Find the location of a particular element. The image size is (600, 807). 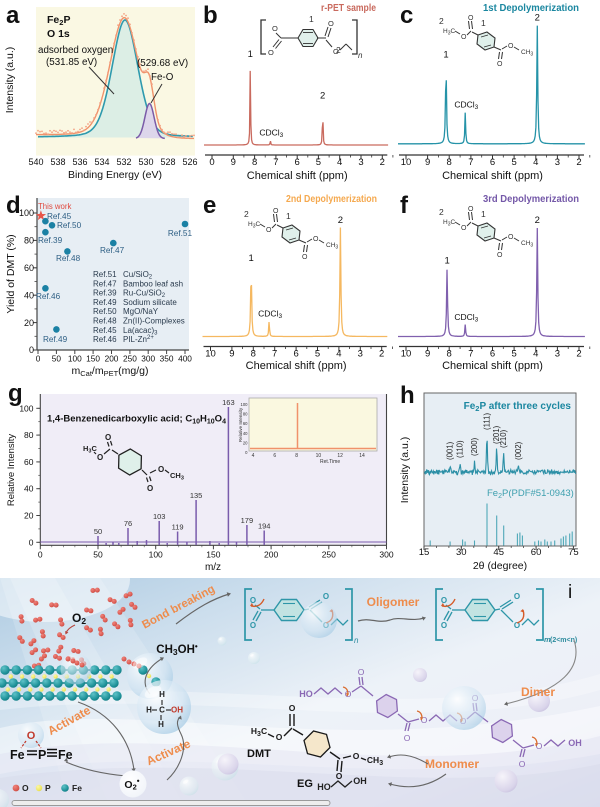

svg-text: 179 is located at coordinates (247, 520).